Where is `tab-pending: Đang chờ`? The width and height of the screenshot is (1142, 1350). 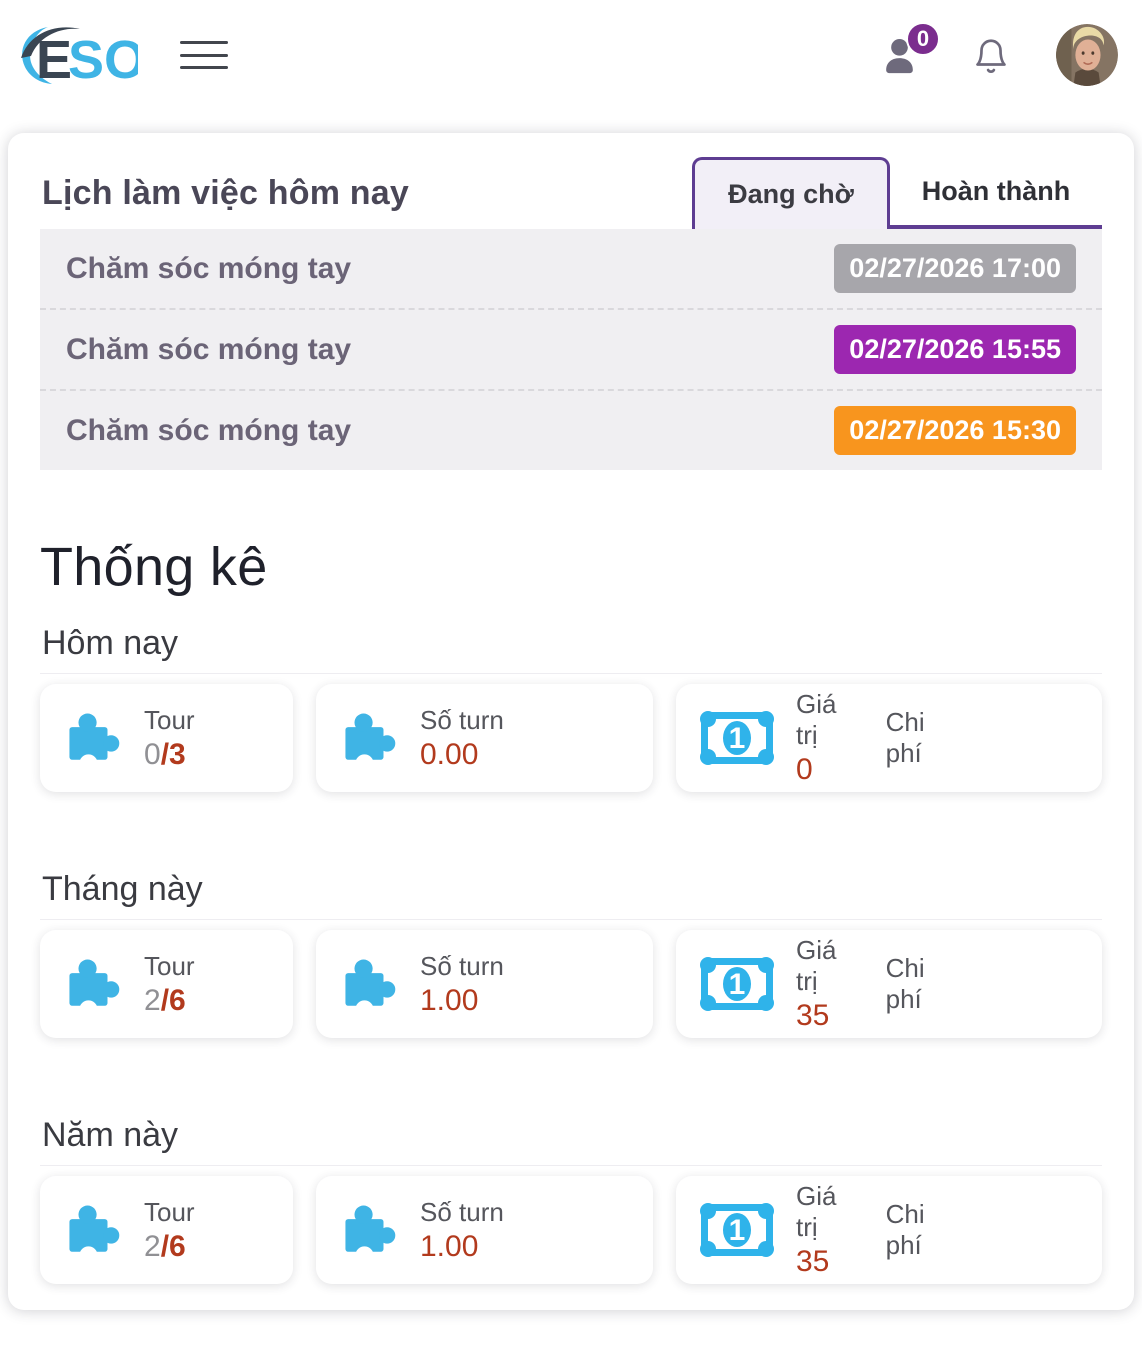
tab-pending: Đang chờ is located at coordinates (791, 193).